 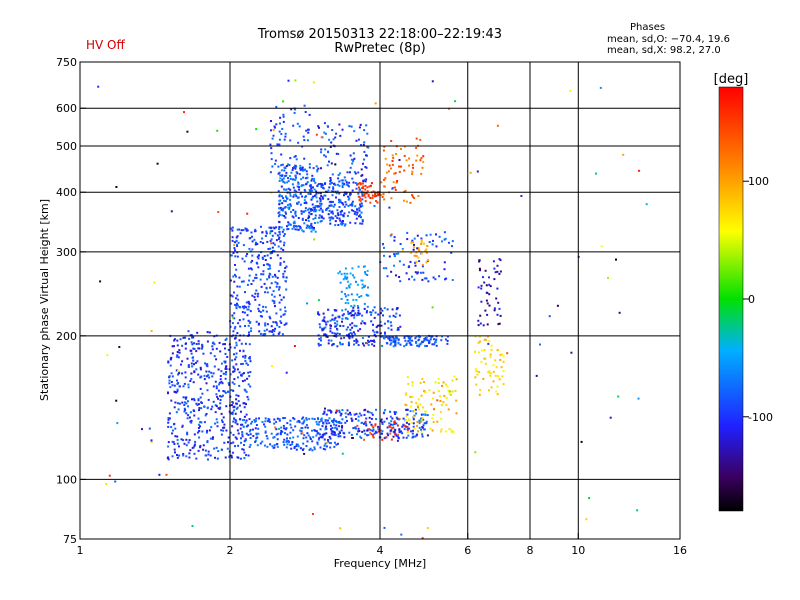 What do you see at coordinates (66, 146) in the screenshot?
I see `y-tick-label: 500` at bounding box center [66, 146].